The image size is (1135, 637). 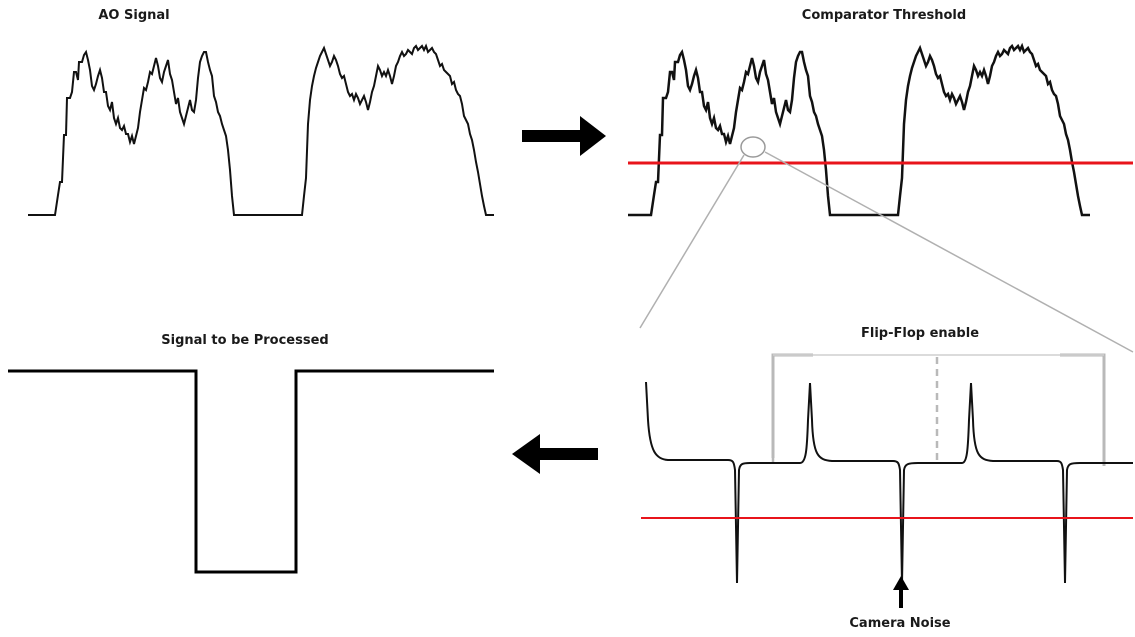 I want to click on derivative-waveform, so click(x=889, y=482).